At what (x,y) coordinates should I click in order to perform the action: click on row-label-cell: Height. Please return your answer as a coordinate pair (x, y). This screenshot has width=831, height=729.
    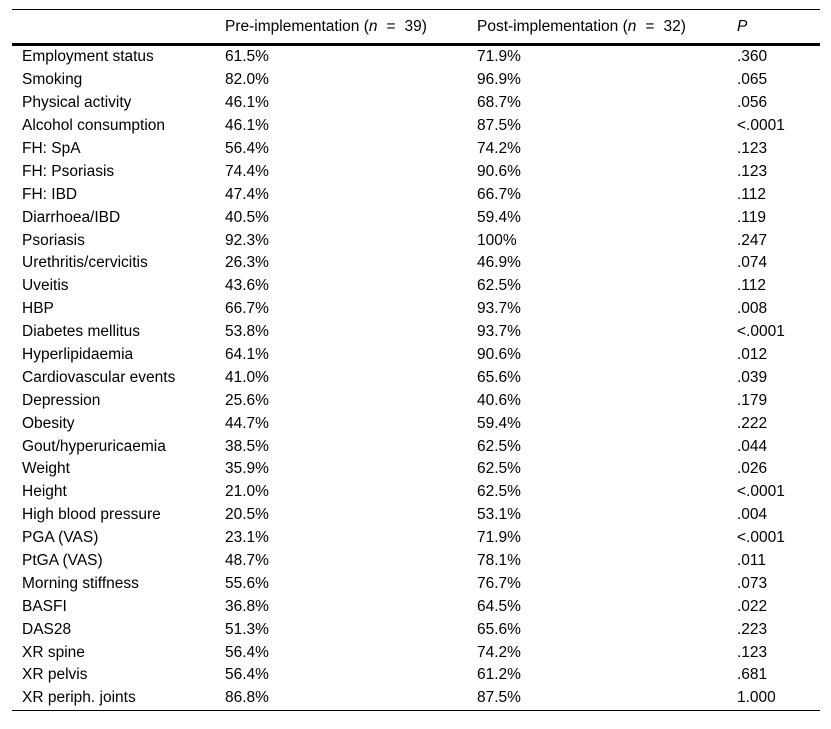
    Looking at the image, I should click on (44, 492).